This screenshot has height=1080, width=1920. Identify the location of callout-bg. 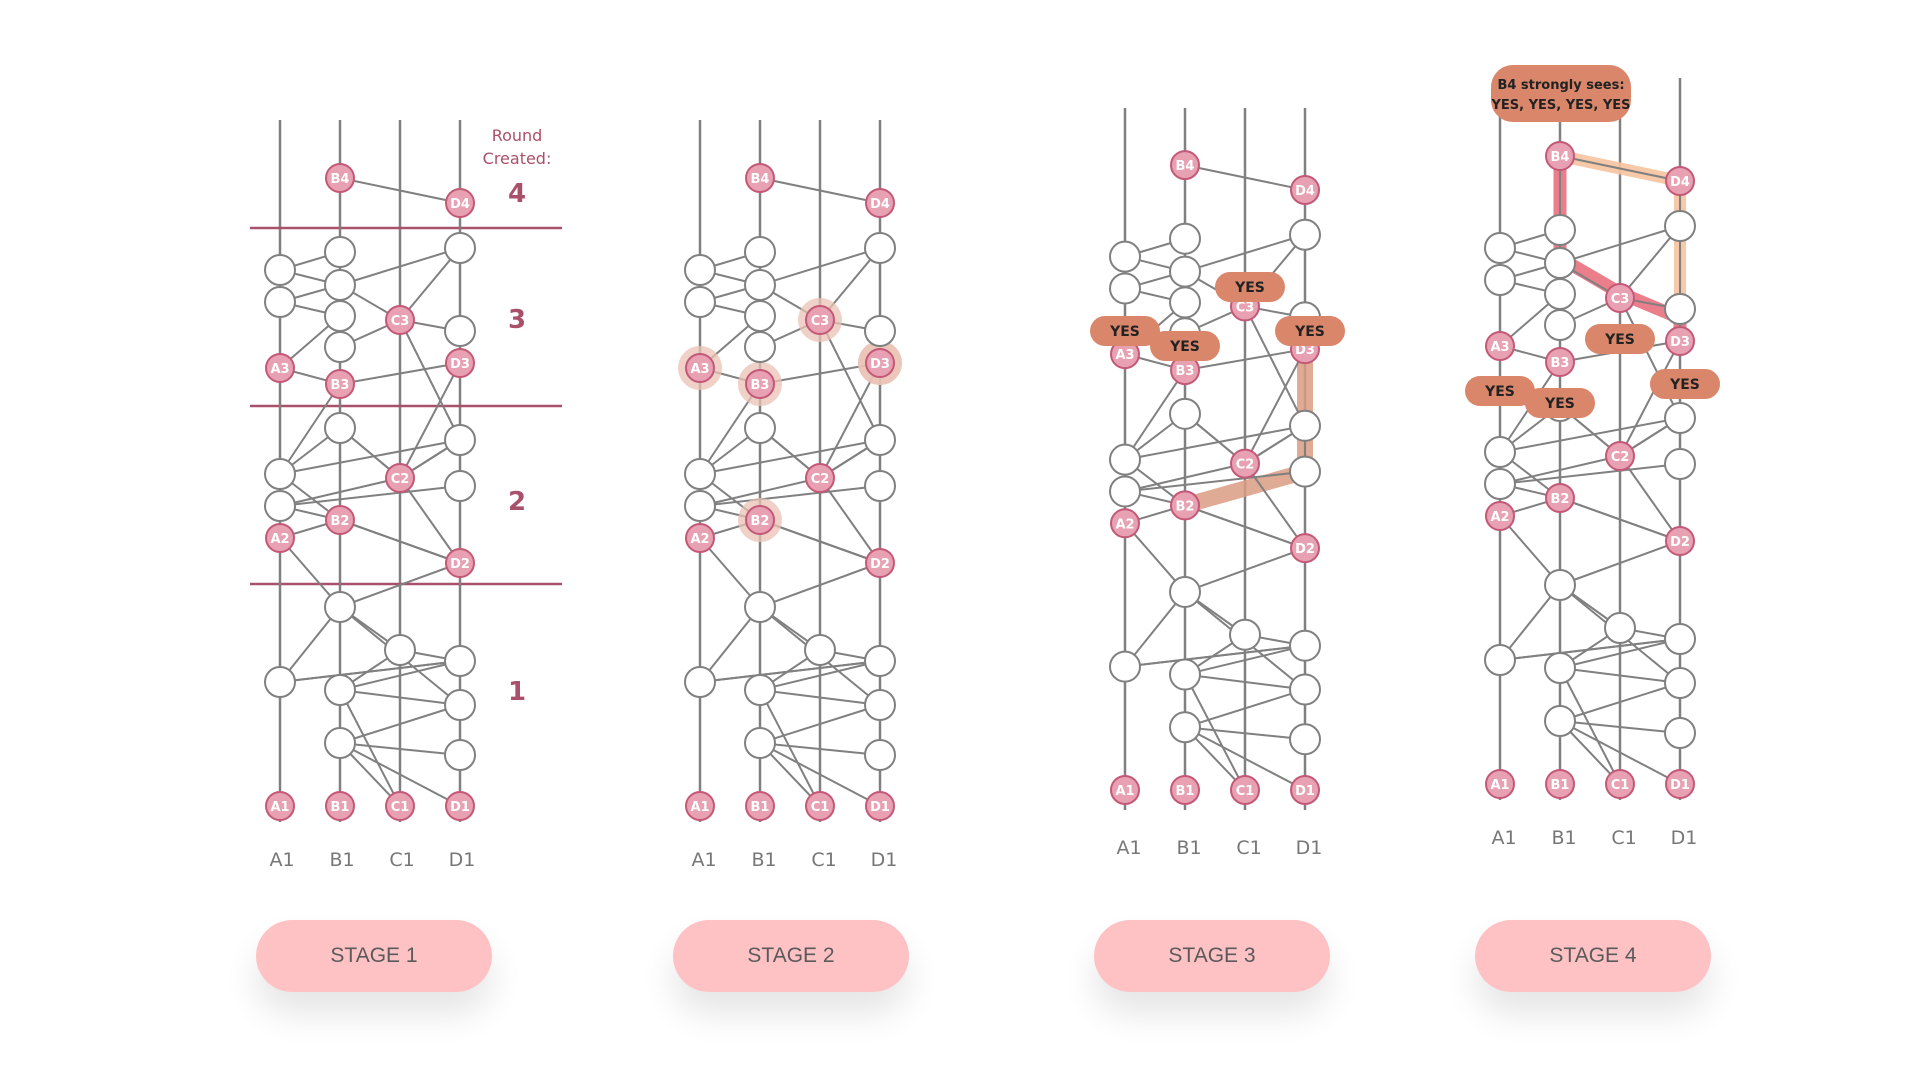
(1561, 93).